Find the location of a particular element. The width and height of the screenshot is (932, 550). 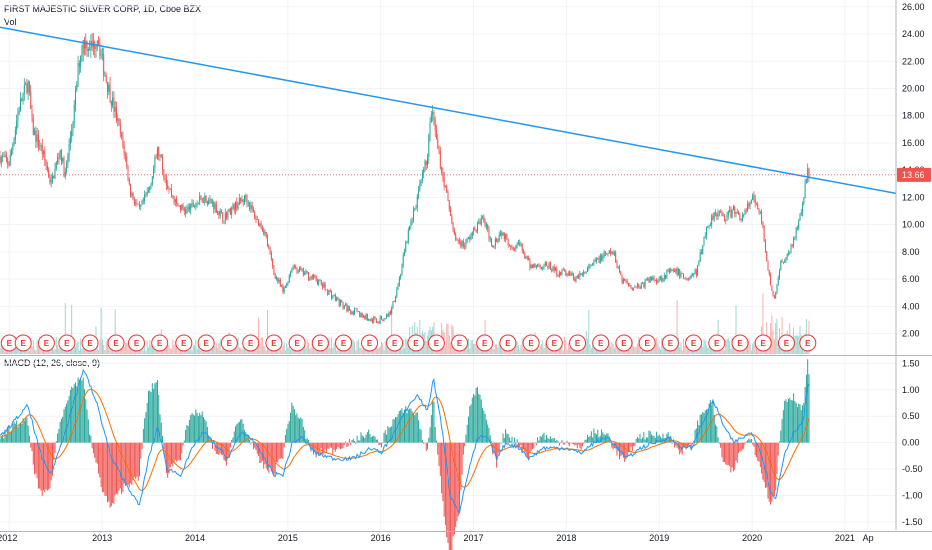

macd-tick-label: 1.50 is located at coordinates (911, 363).